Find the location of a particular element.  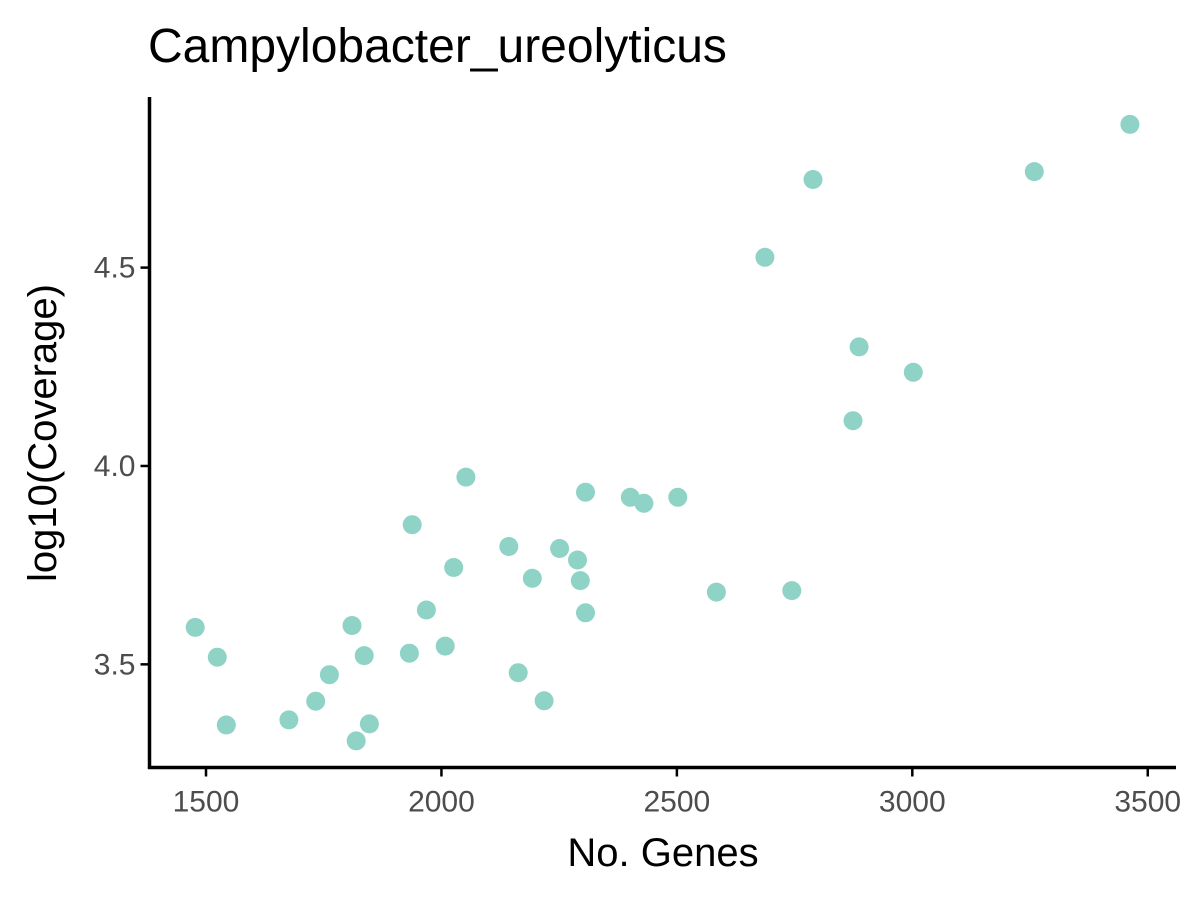

x-tick-label: 3500 is located at coordinates (1147, 802).